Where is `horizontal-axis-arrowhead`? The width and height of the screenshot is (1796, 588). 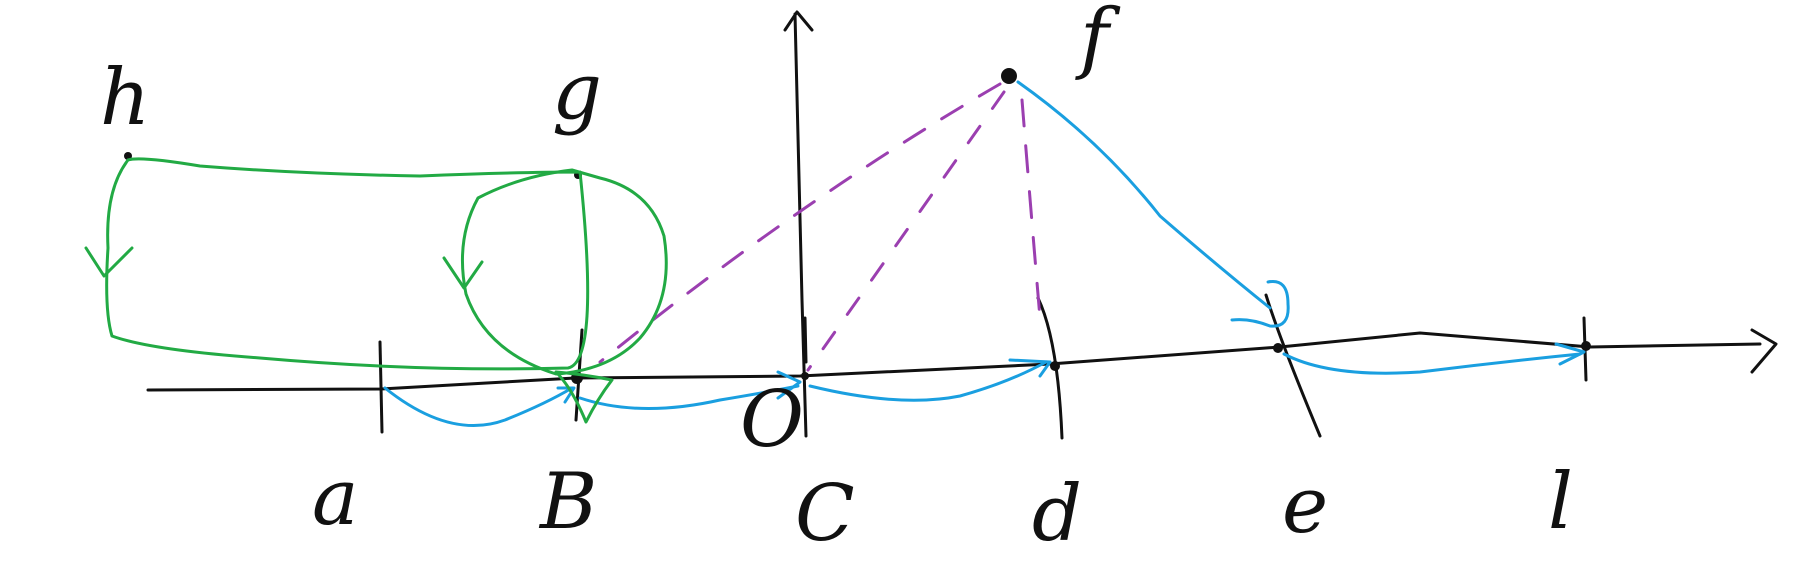
horizontal-axis-arrowhead is located at coordinates (1764, 351).